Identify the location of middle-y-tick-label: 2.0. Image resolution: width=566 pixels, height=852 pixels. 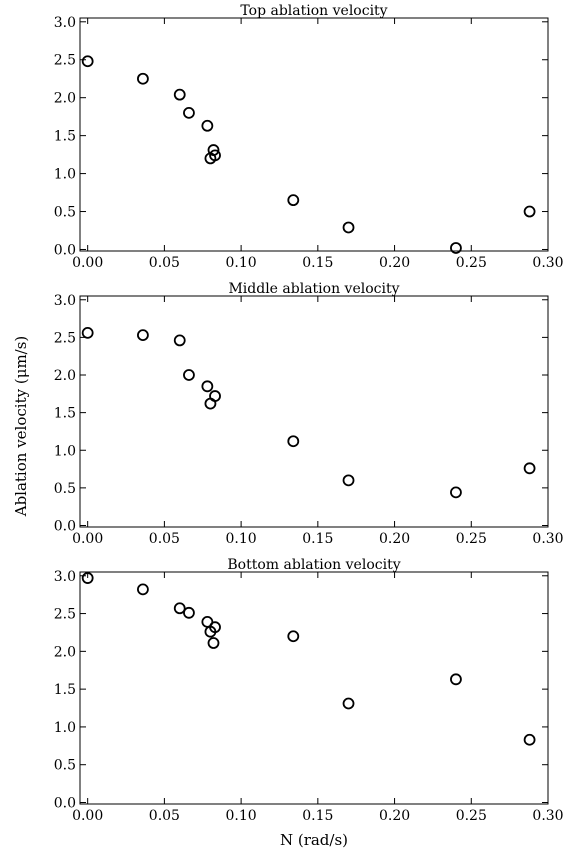
(65, 376).